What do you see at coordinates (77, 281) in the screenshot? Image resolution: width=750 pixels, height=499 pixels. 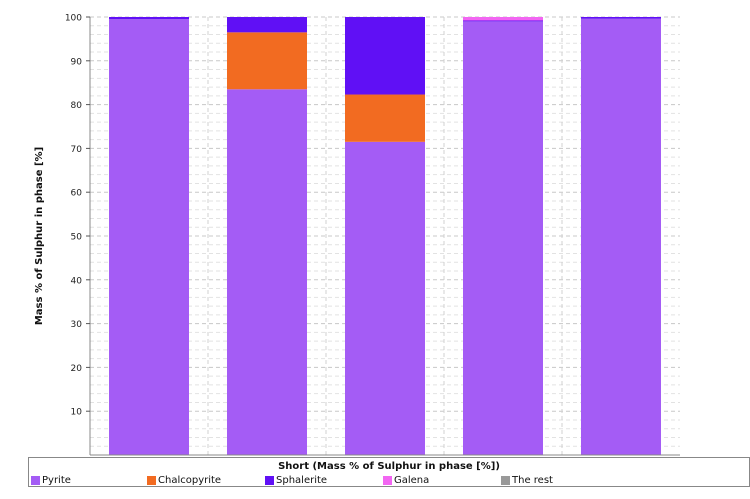 I see `y-tick-label: 40` at bounding box center [77, 281].